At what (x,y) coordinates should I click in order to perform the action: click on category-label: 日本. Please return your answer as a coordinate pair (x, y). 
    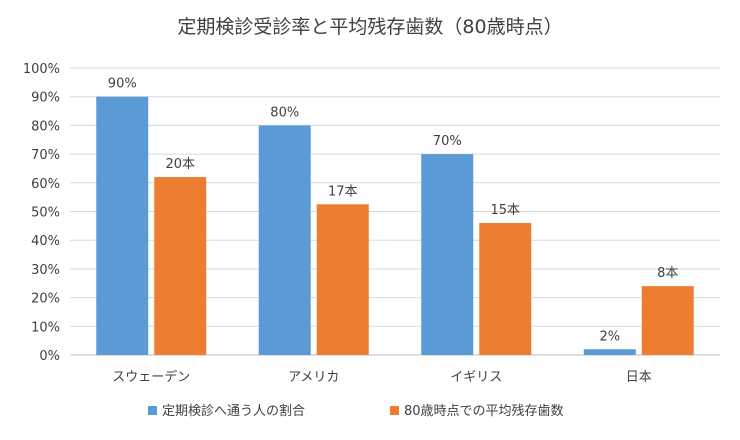
    Looking at the image, I should click on (639, 377).